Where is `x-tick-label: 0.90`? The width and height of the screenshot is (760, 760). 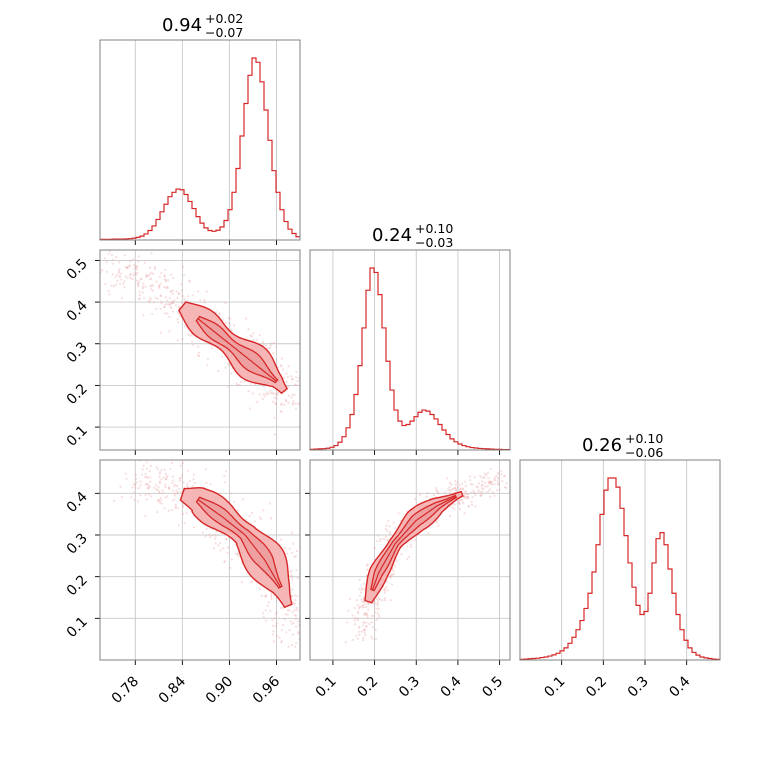 x-tick-label: 0.90 is located at coordinates (219, 690).